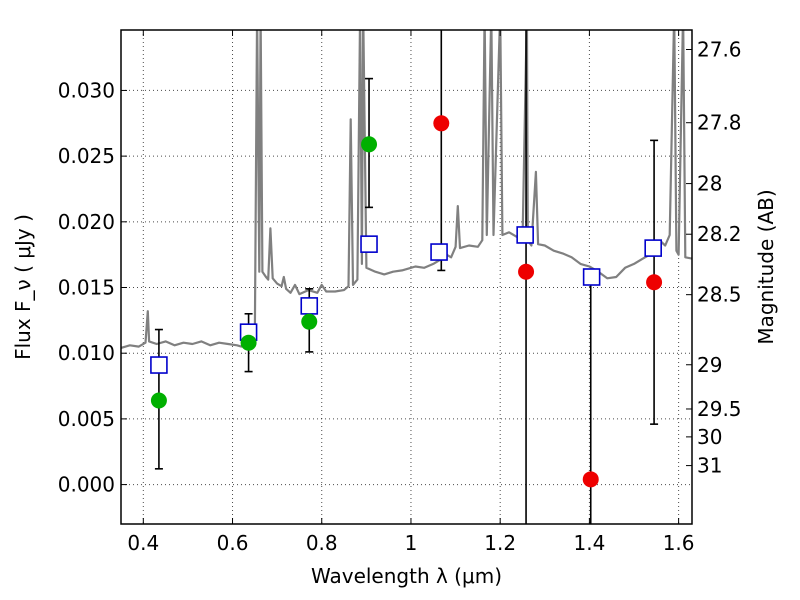 The height and width of the screenshot is (600, 800). Describe the element at coordinates (143, 543) in the screenshot. I see `x-tick-label: 0.4` at that location.